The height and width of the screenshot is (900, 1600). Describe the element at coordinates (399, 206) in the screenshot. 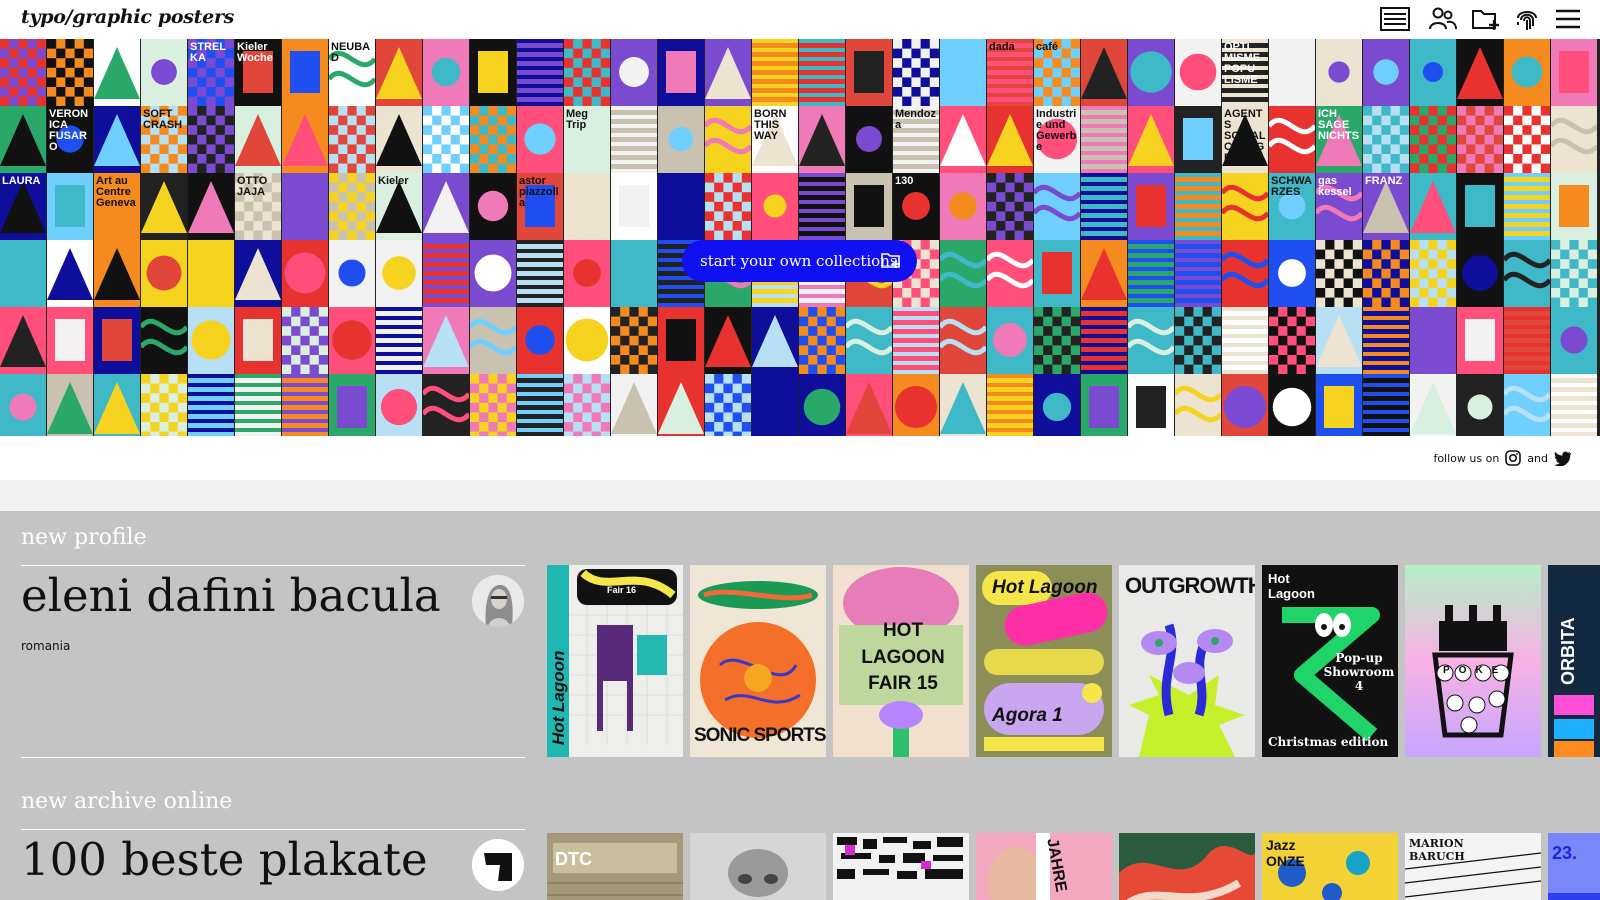

I see `poster-thumbnail: Kieler` at that location.